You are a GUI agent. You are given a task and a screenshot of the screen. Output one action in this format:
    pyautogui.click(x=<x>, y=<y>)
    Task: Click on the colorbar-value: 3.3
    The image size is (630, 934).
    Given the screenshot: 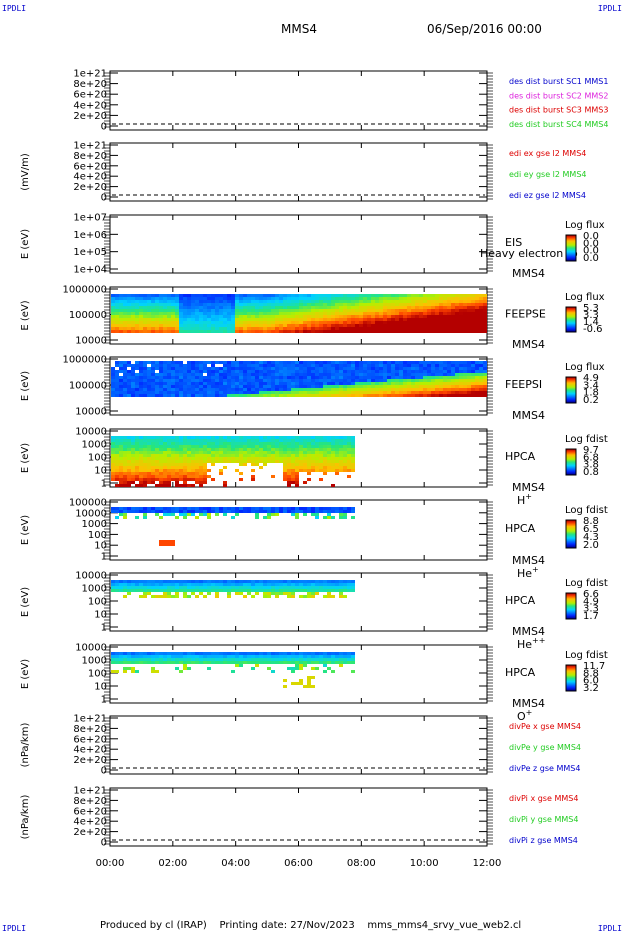 What is the action you would take?
    pyautogui.click(x=591, y=609)
    